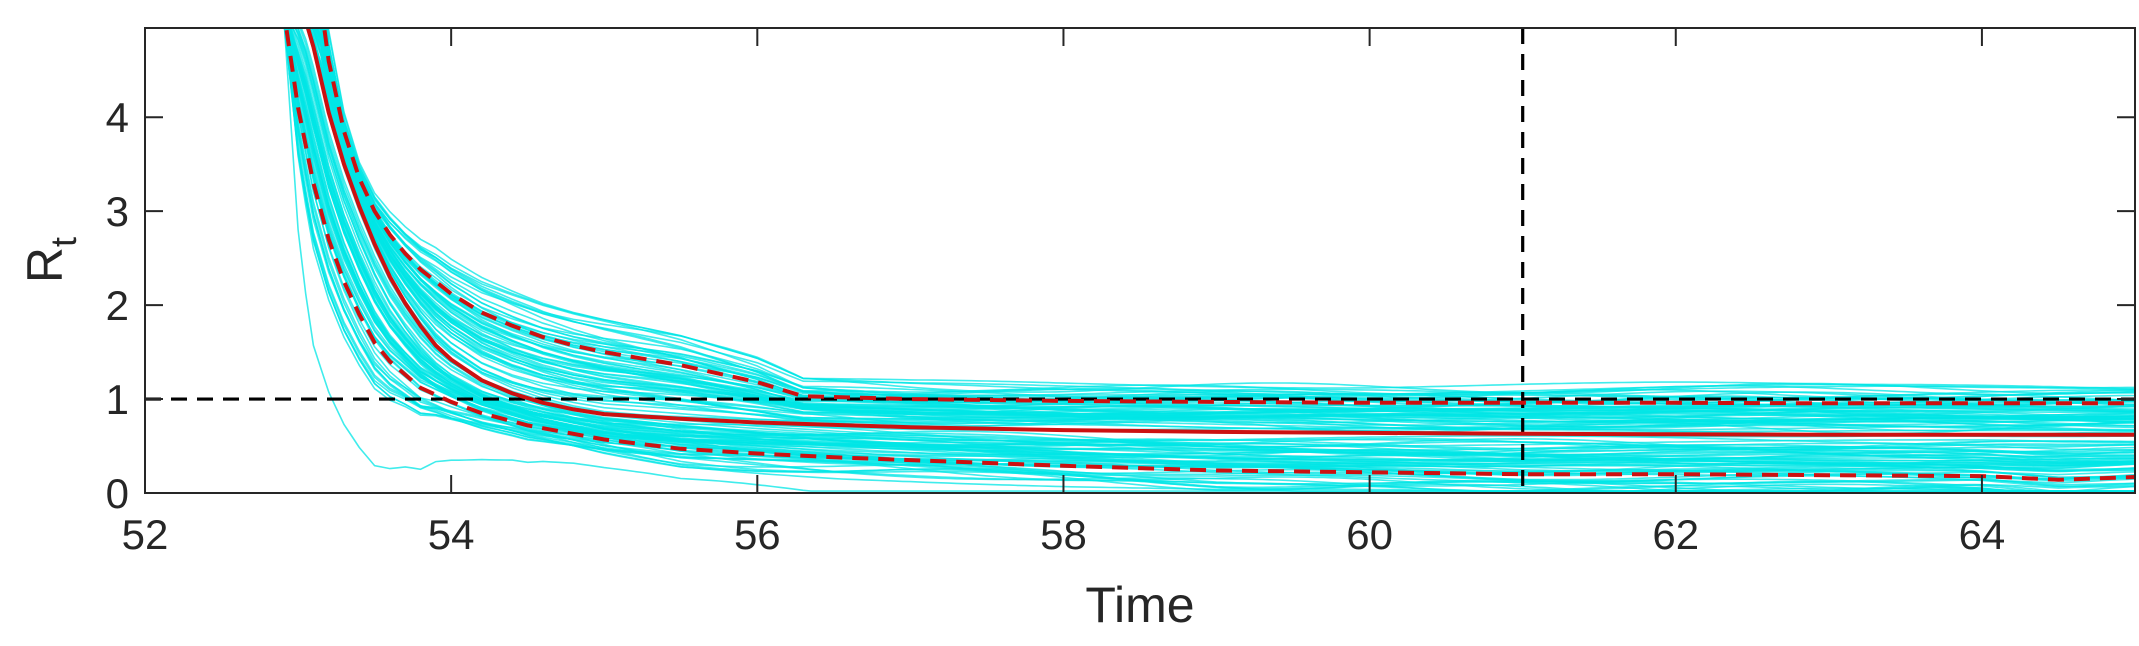 This screenshot has width=2139, height=646. What do you see at coordinates (1063, 534) in the screenshot?
I see `x-tick-label: 58` at bounding box center [1063, 534].